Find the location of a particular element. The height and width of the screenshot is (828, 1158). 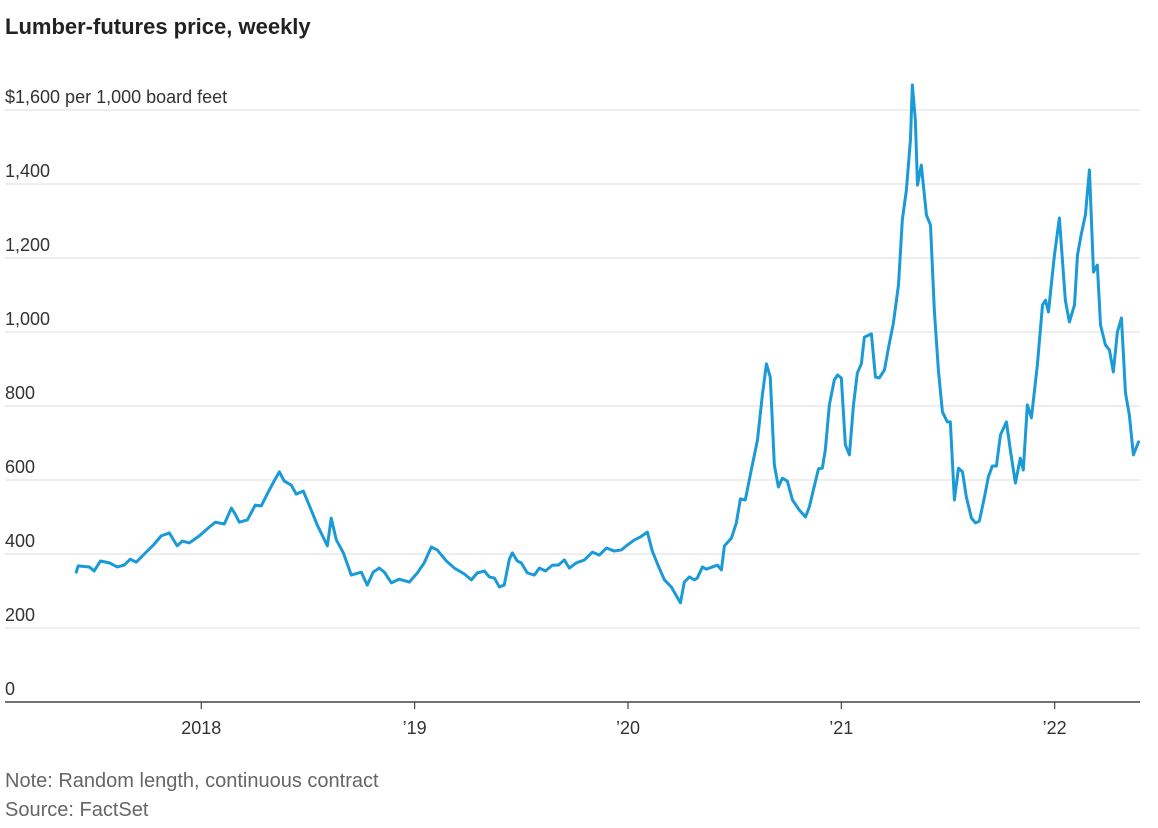

y-tick-label: 0 is located at coordinates (10, 689).